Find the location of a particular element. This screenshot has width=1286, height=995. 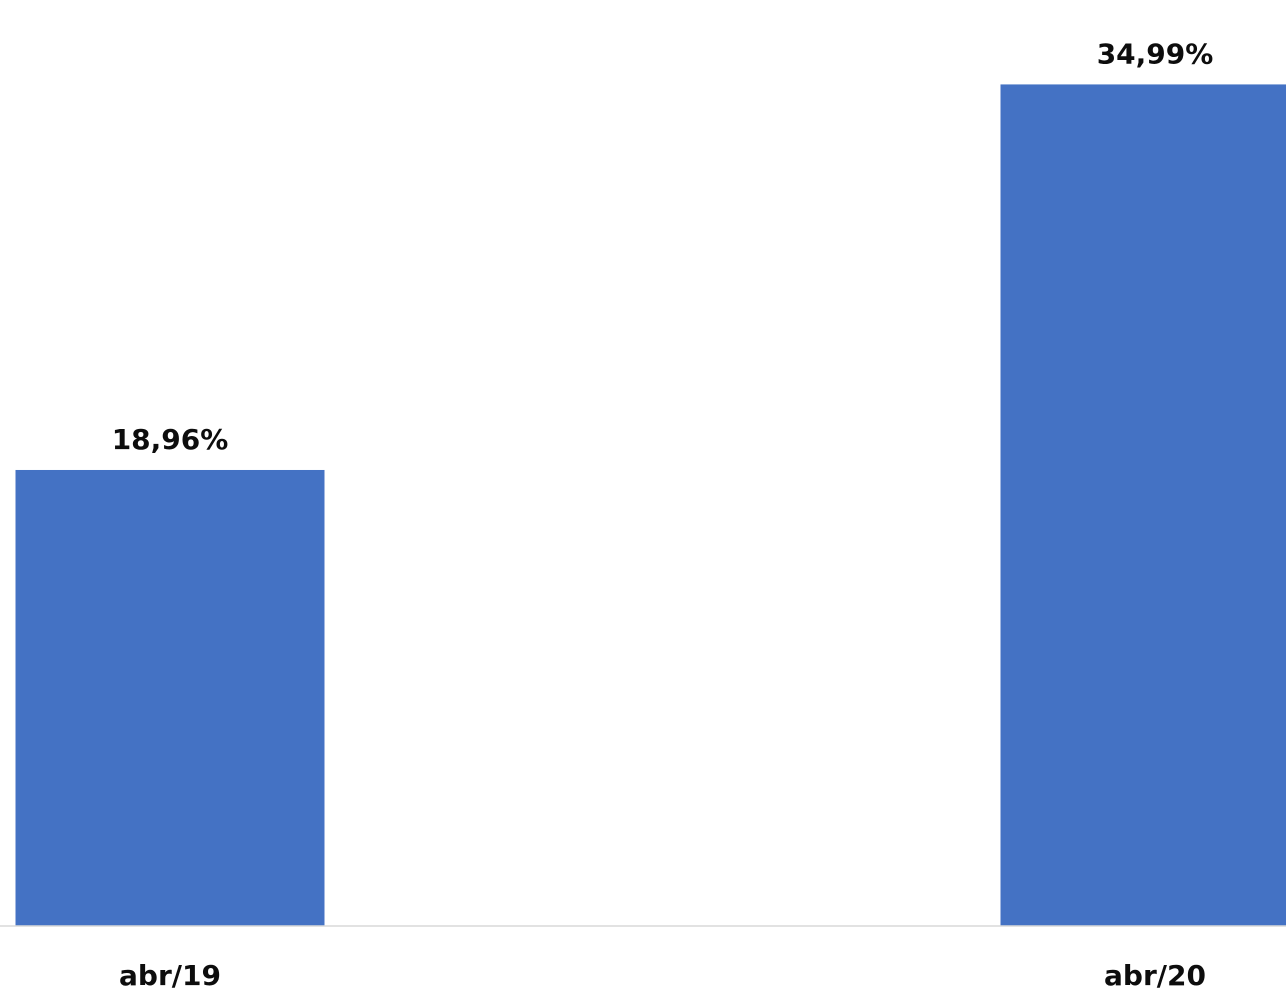

x-tick-label-2: abr/20 is located at coordinates (1155, 975).